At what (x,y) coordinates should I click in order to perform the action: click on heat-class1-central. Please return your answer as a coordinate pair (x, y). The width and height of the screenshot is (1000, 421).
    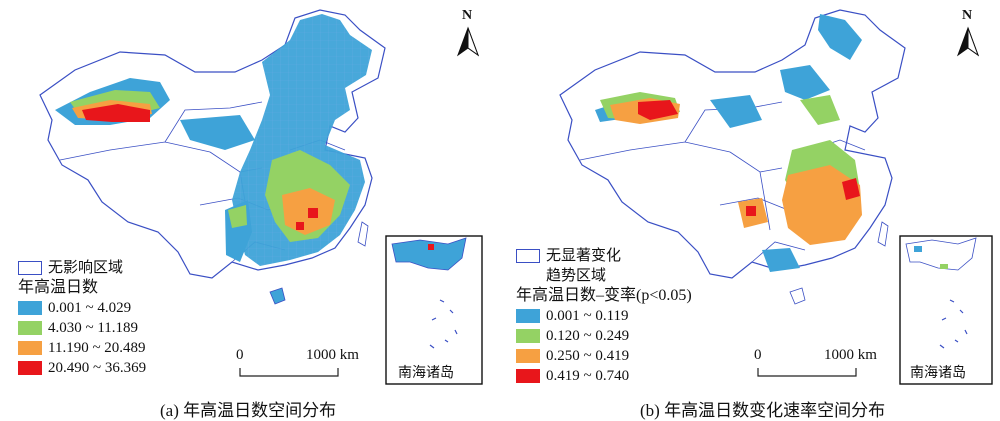
    Looking at the image, I should click on (217, 132).